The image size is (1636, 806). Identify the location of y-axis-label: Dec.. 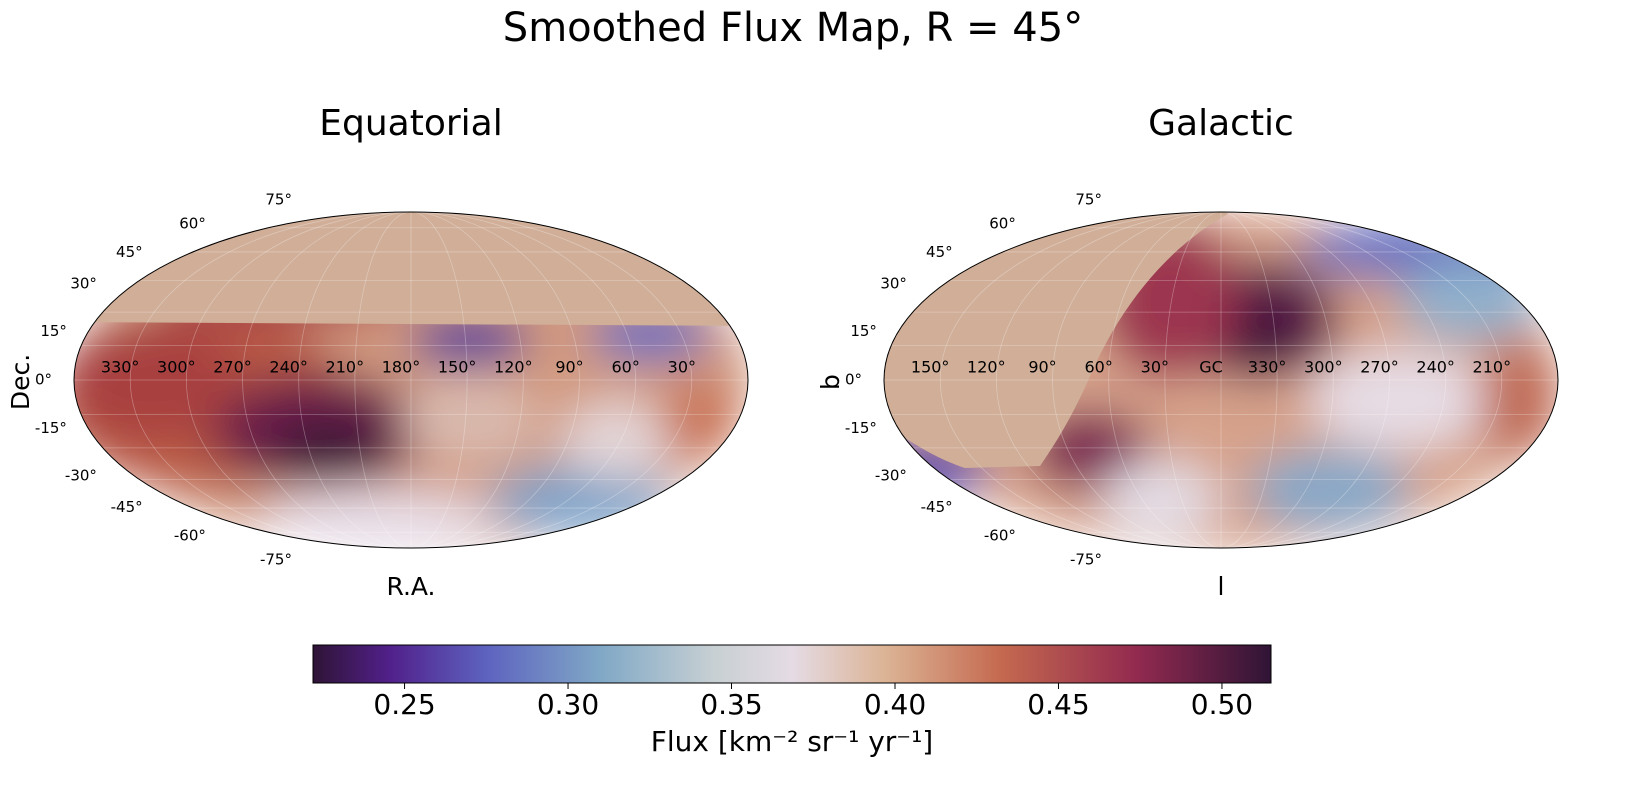
(20, 382).